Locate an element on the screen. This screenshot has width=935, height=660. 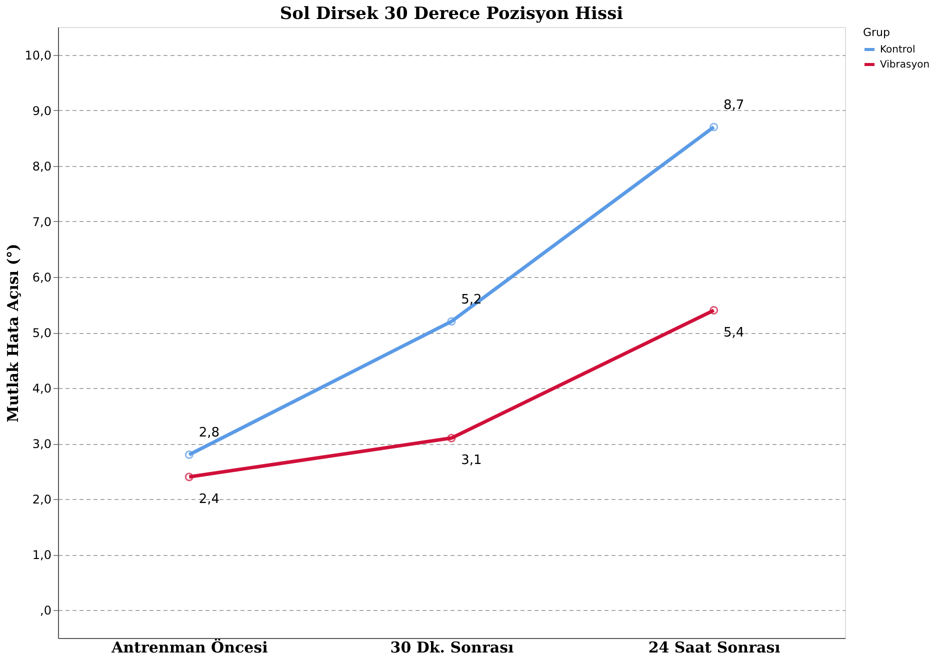
y-tick-label: 3,0 is located at coordinates (42, 444).